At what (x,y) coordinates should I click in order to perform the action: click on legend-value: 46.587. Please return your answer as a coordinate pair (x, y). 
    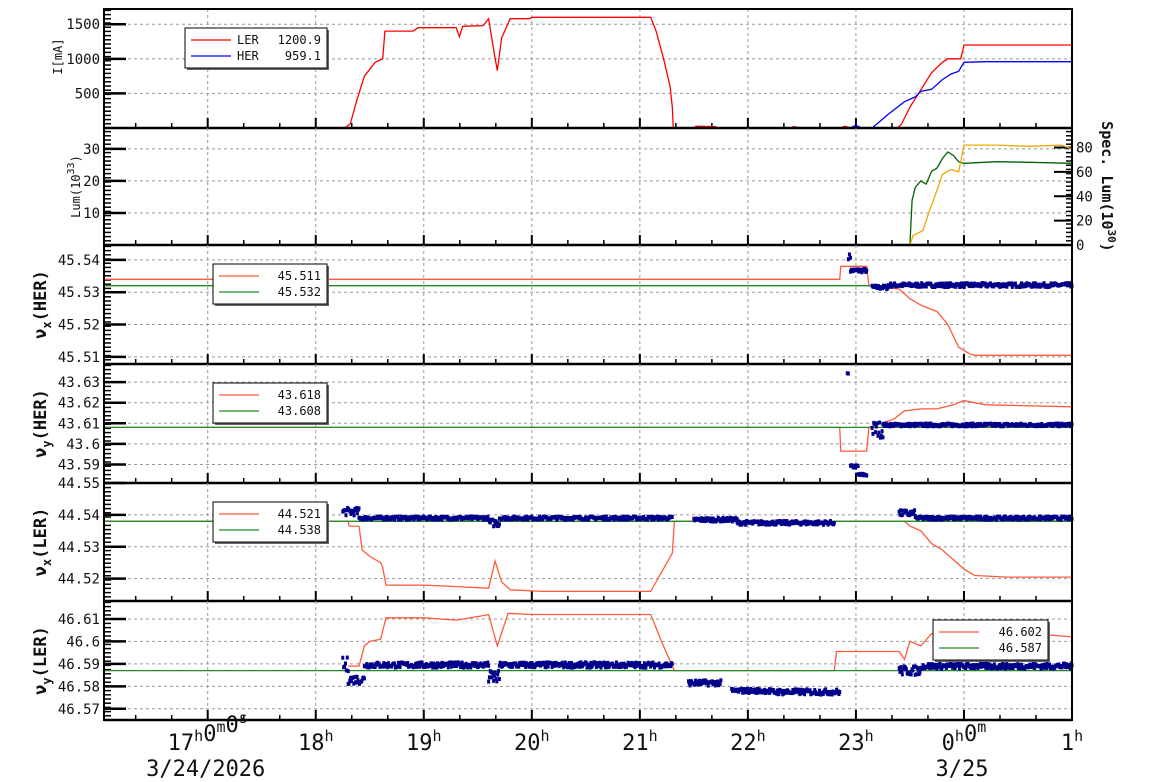
    Looking at the image, I should click on (1020, 648).